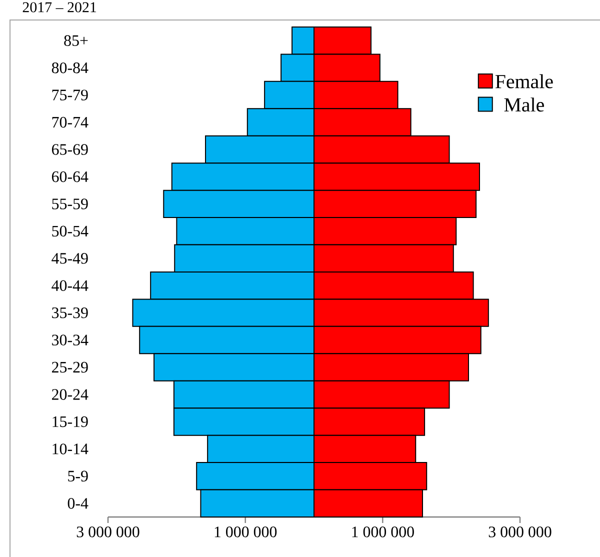  Describe the element at coordinates (59, 7) in the screenshot. I see `chart-title: 2017 – 2021` at that location.